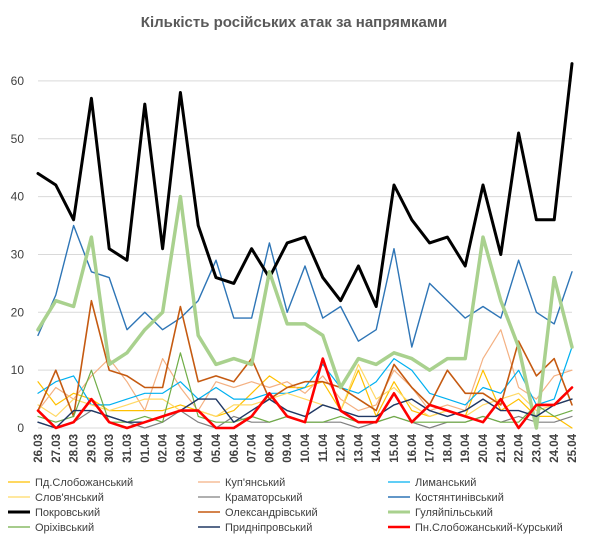  I want to click on y-axis: 0 10 20 30 40 50 60, so click(18, 254).